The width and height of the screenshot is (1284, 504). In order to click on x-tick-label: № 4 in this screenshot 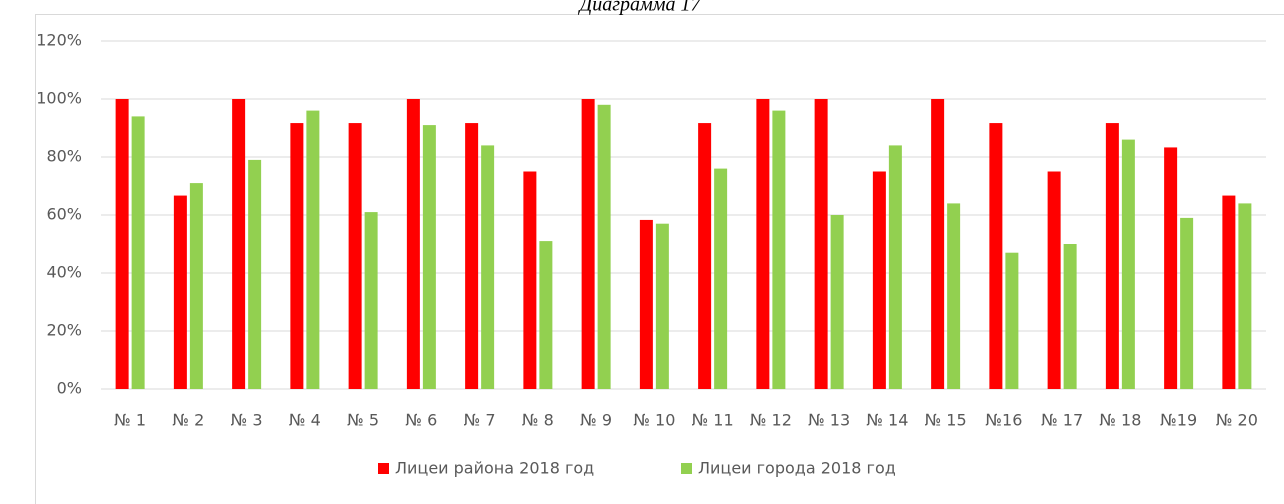, I will do `click(305, 420)`.